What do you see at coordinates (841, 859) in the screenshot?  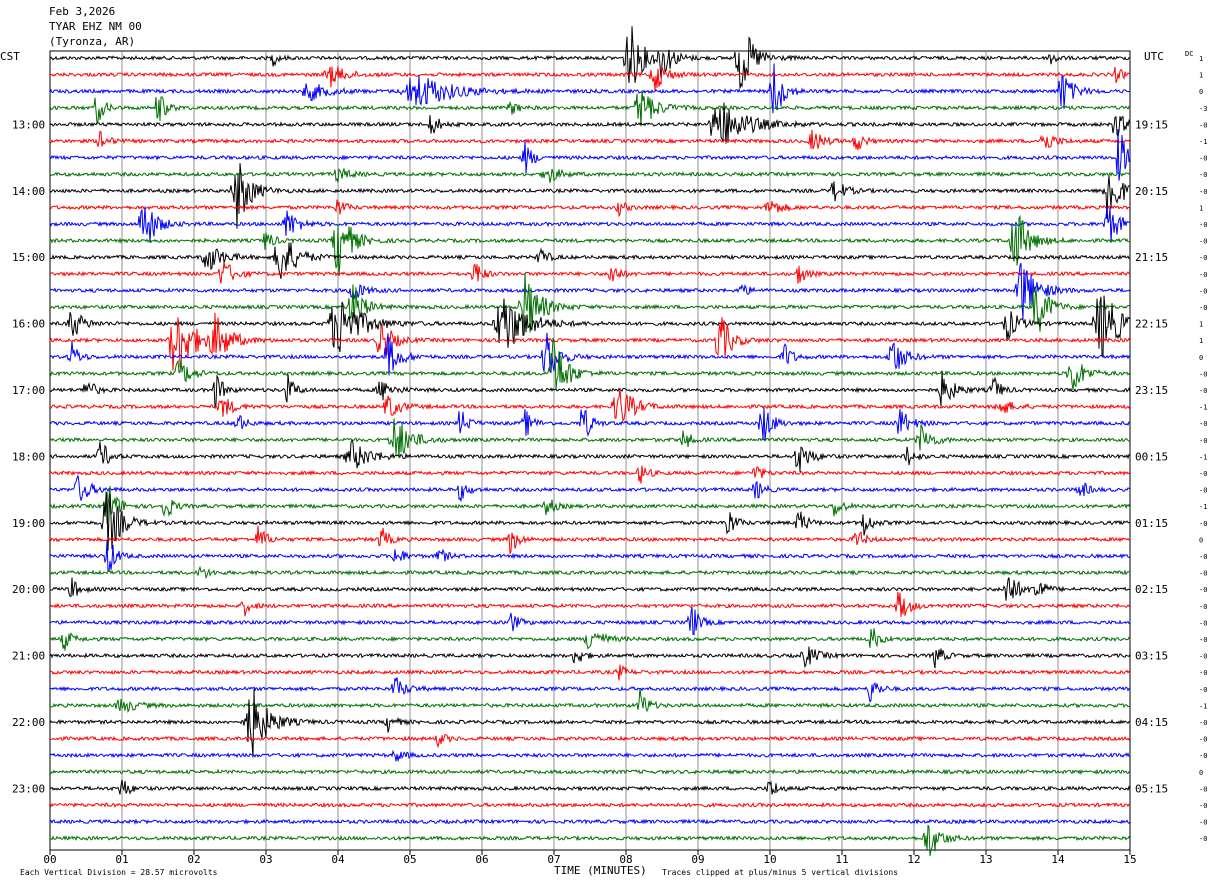 I see `xtick-label-11: 11` at bounding box center [841, 859].